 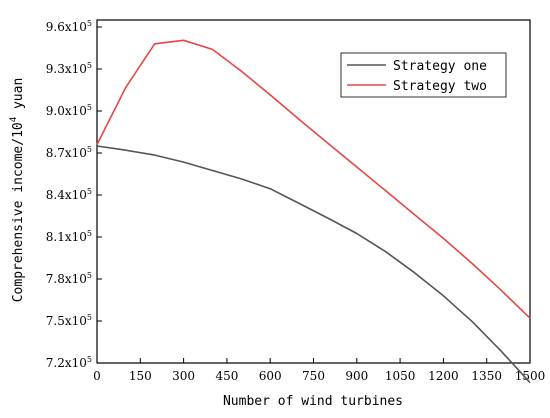 I want to click on legend-box, so click(x=423, y=75).